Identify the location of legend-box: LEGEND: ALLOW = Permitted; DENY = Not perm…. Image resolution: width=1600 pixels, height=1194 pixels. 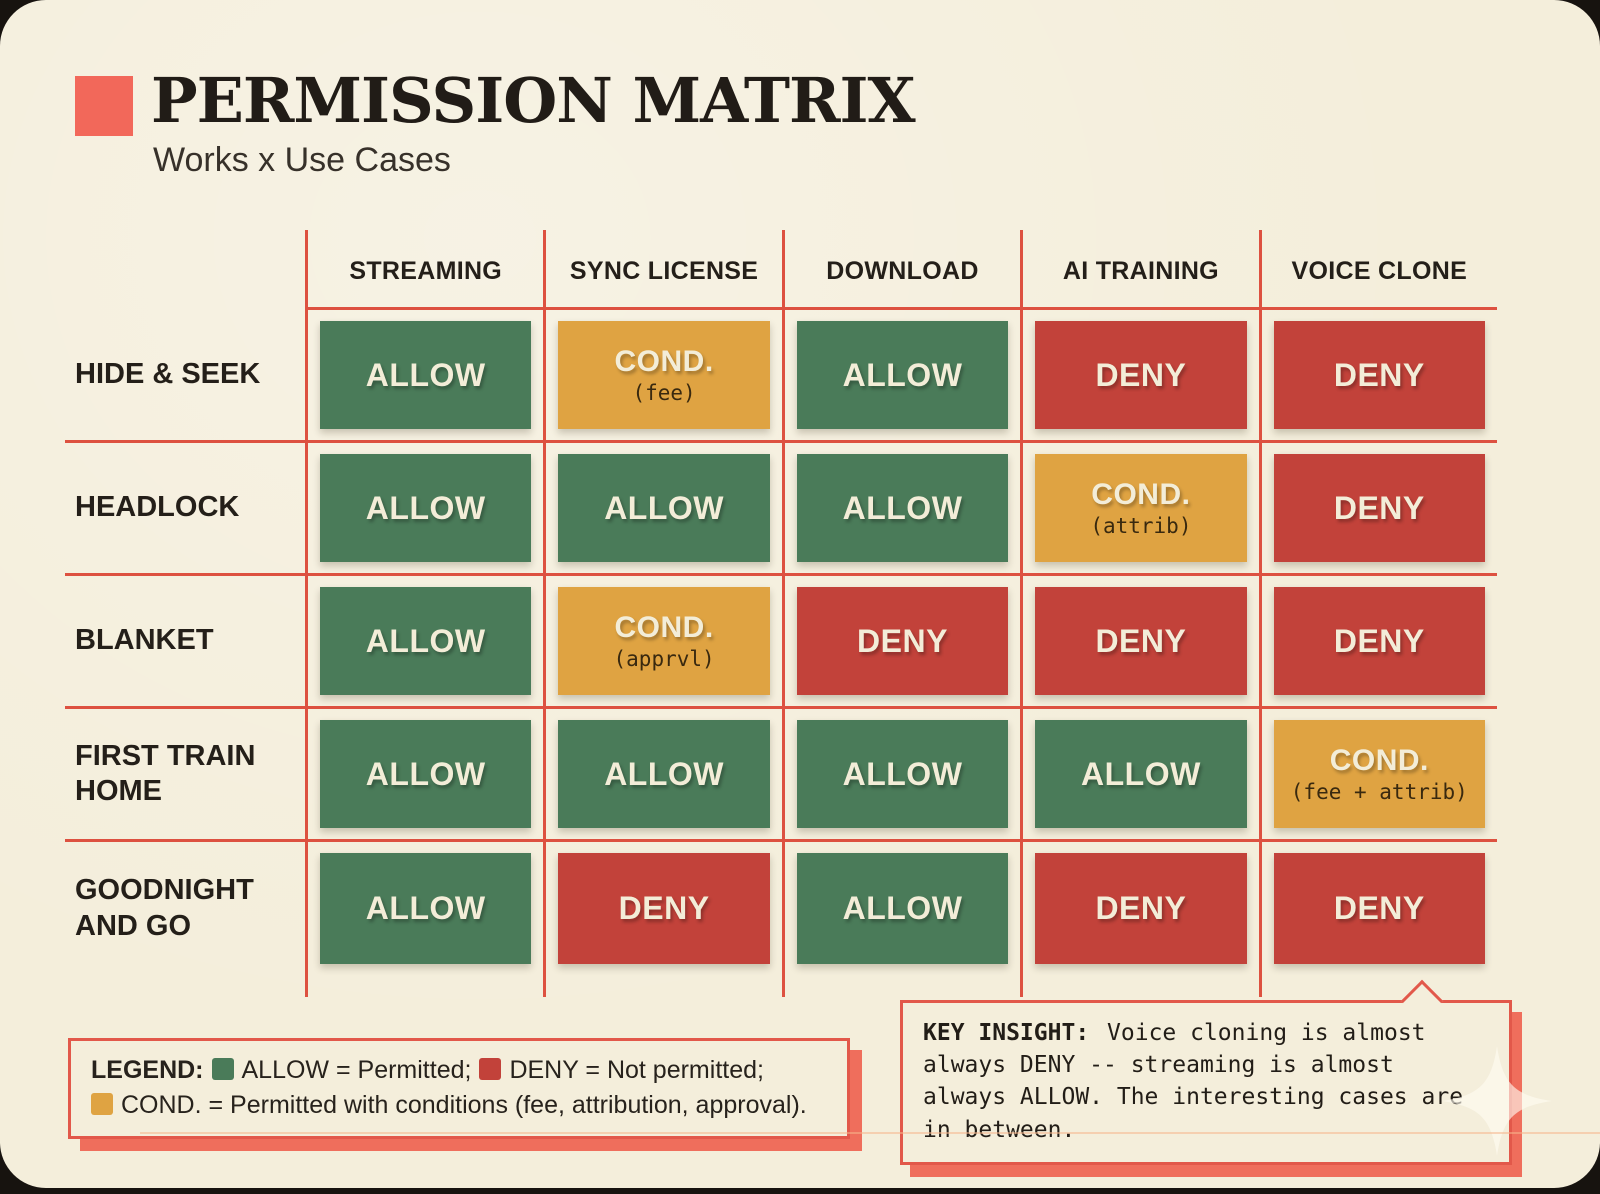
(459, 1088).